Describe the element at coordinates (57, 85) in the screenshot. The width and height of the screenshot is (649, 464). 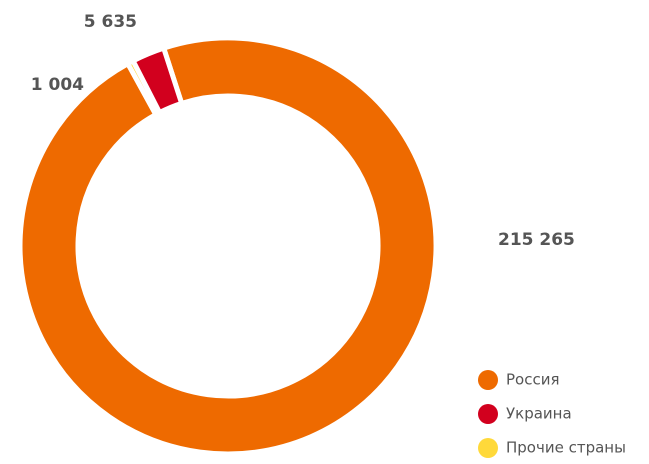
I see `value-label: 1 004` at that location.